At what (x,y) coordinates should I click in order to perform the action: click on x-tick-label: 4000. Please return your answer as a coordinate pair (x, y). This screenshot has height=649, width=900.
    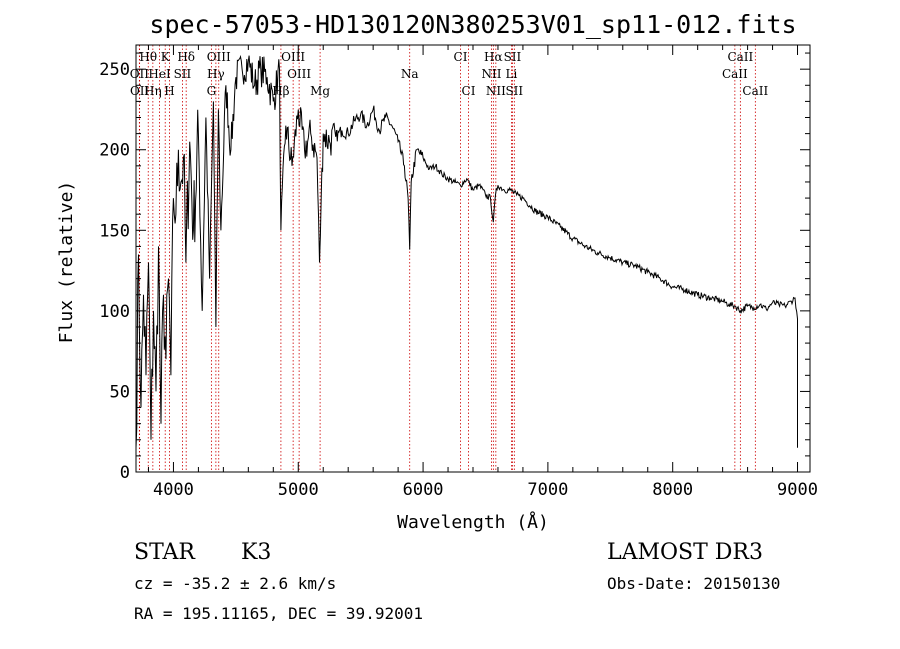
    Looking at the image, I should click on (173, 490).